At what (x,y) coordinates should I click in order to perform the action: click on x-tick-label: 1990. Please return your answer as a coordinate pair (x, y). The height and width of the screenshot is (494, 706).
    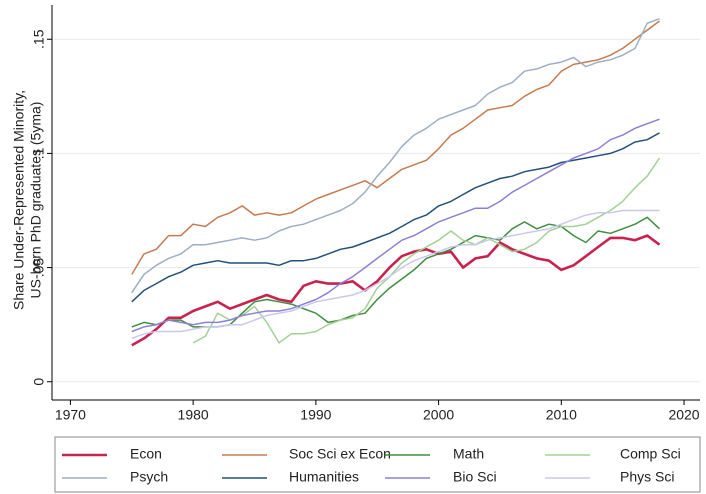
    Looking at the image, I should click on (315, 415).